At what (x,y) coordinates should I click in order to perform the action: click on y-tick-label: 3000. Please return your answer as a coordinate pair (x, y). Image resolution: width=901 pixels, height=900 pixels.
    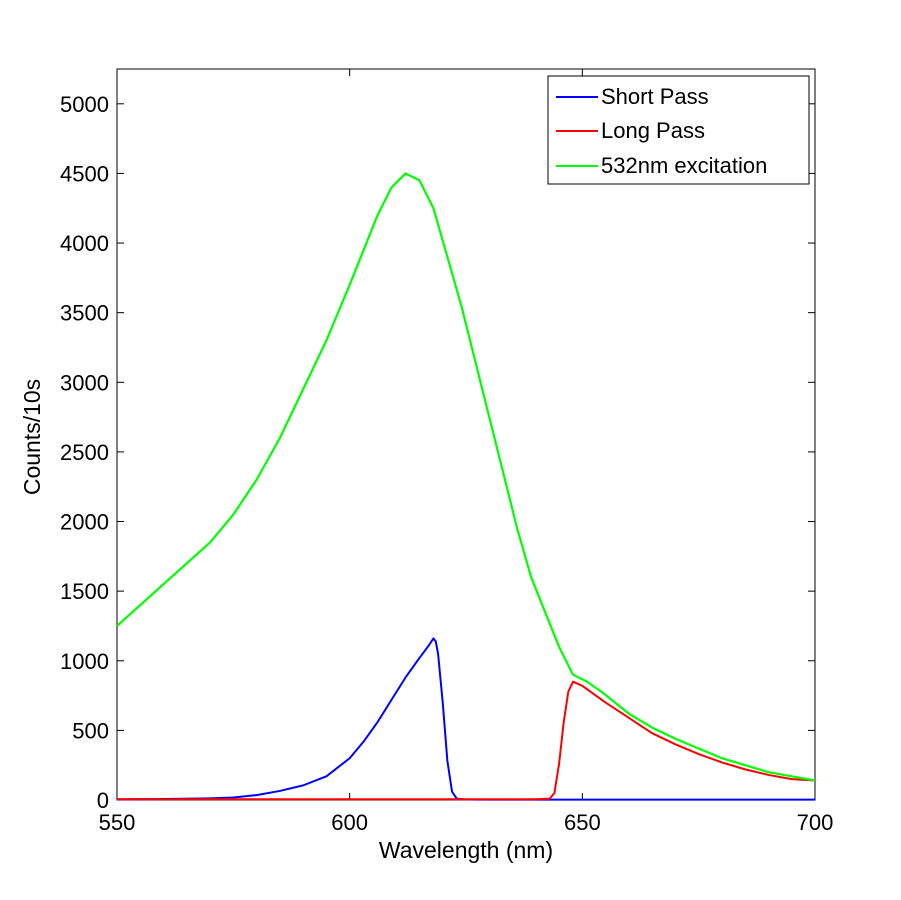
    Looking at the image, I should click on (84, 382).